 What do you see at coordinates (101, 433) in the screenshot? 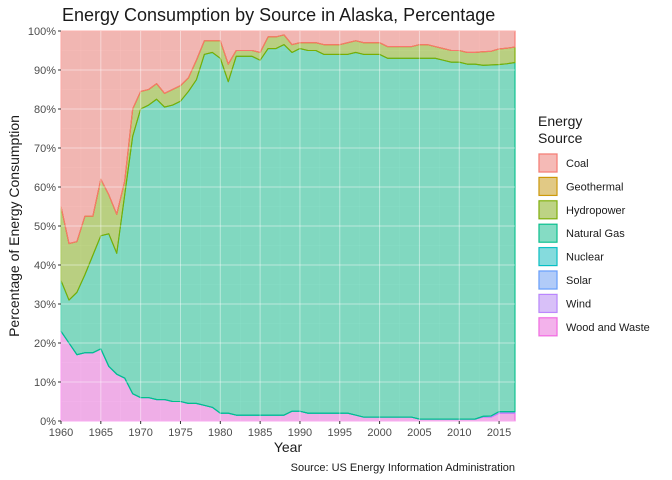
I see `x-tick-label: 1965` at bounding box center [101, 433].